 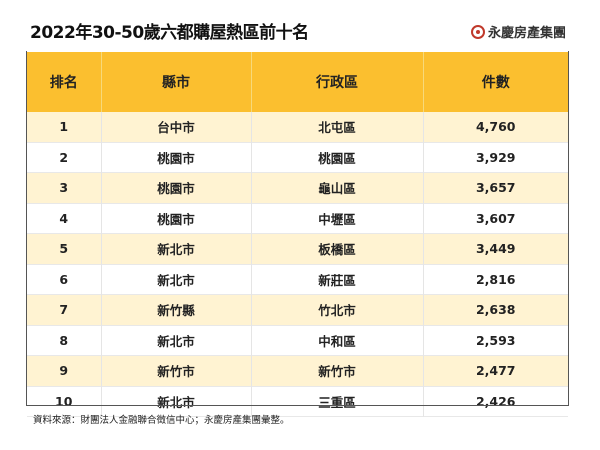 What do you see at coordinates (495, 127) in the screenshot?
I see `count-cell: 4,760` at bounding box center [495, 127].